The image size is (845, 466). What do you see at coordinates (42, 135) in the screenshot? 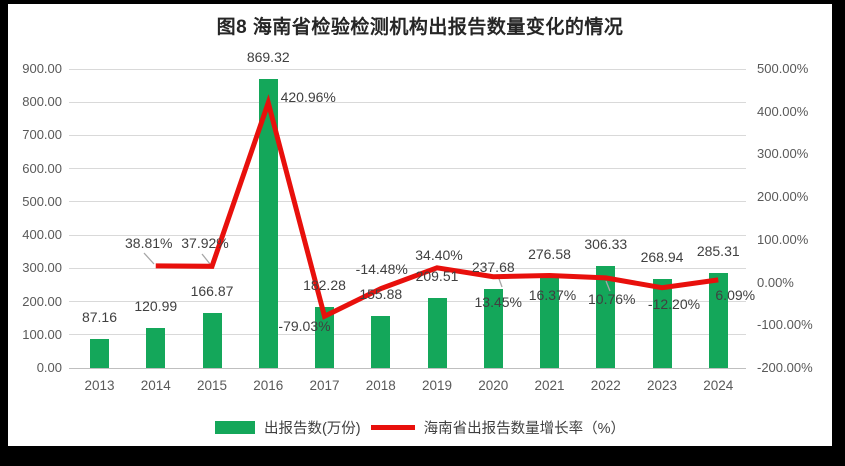
I see `left-axis-tick-label: 700.00` at bounding box center [42, 135].